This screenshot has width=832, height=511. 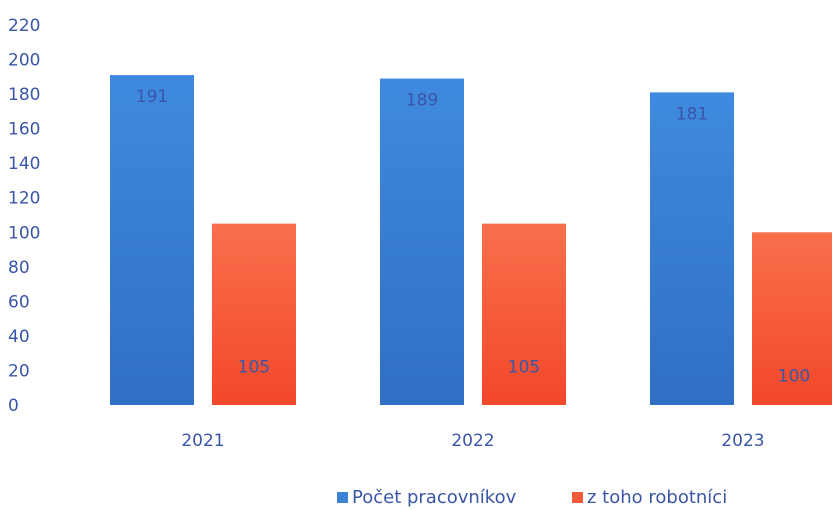 I want to click on x-tick-label: 2023, so click(x=742, y=441).